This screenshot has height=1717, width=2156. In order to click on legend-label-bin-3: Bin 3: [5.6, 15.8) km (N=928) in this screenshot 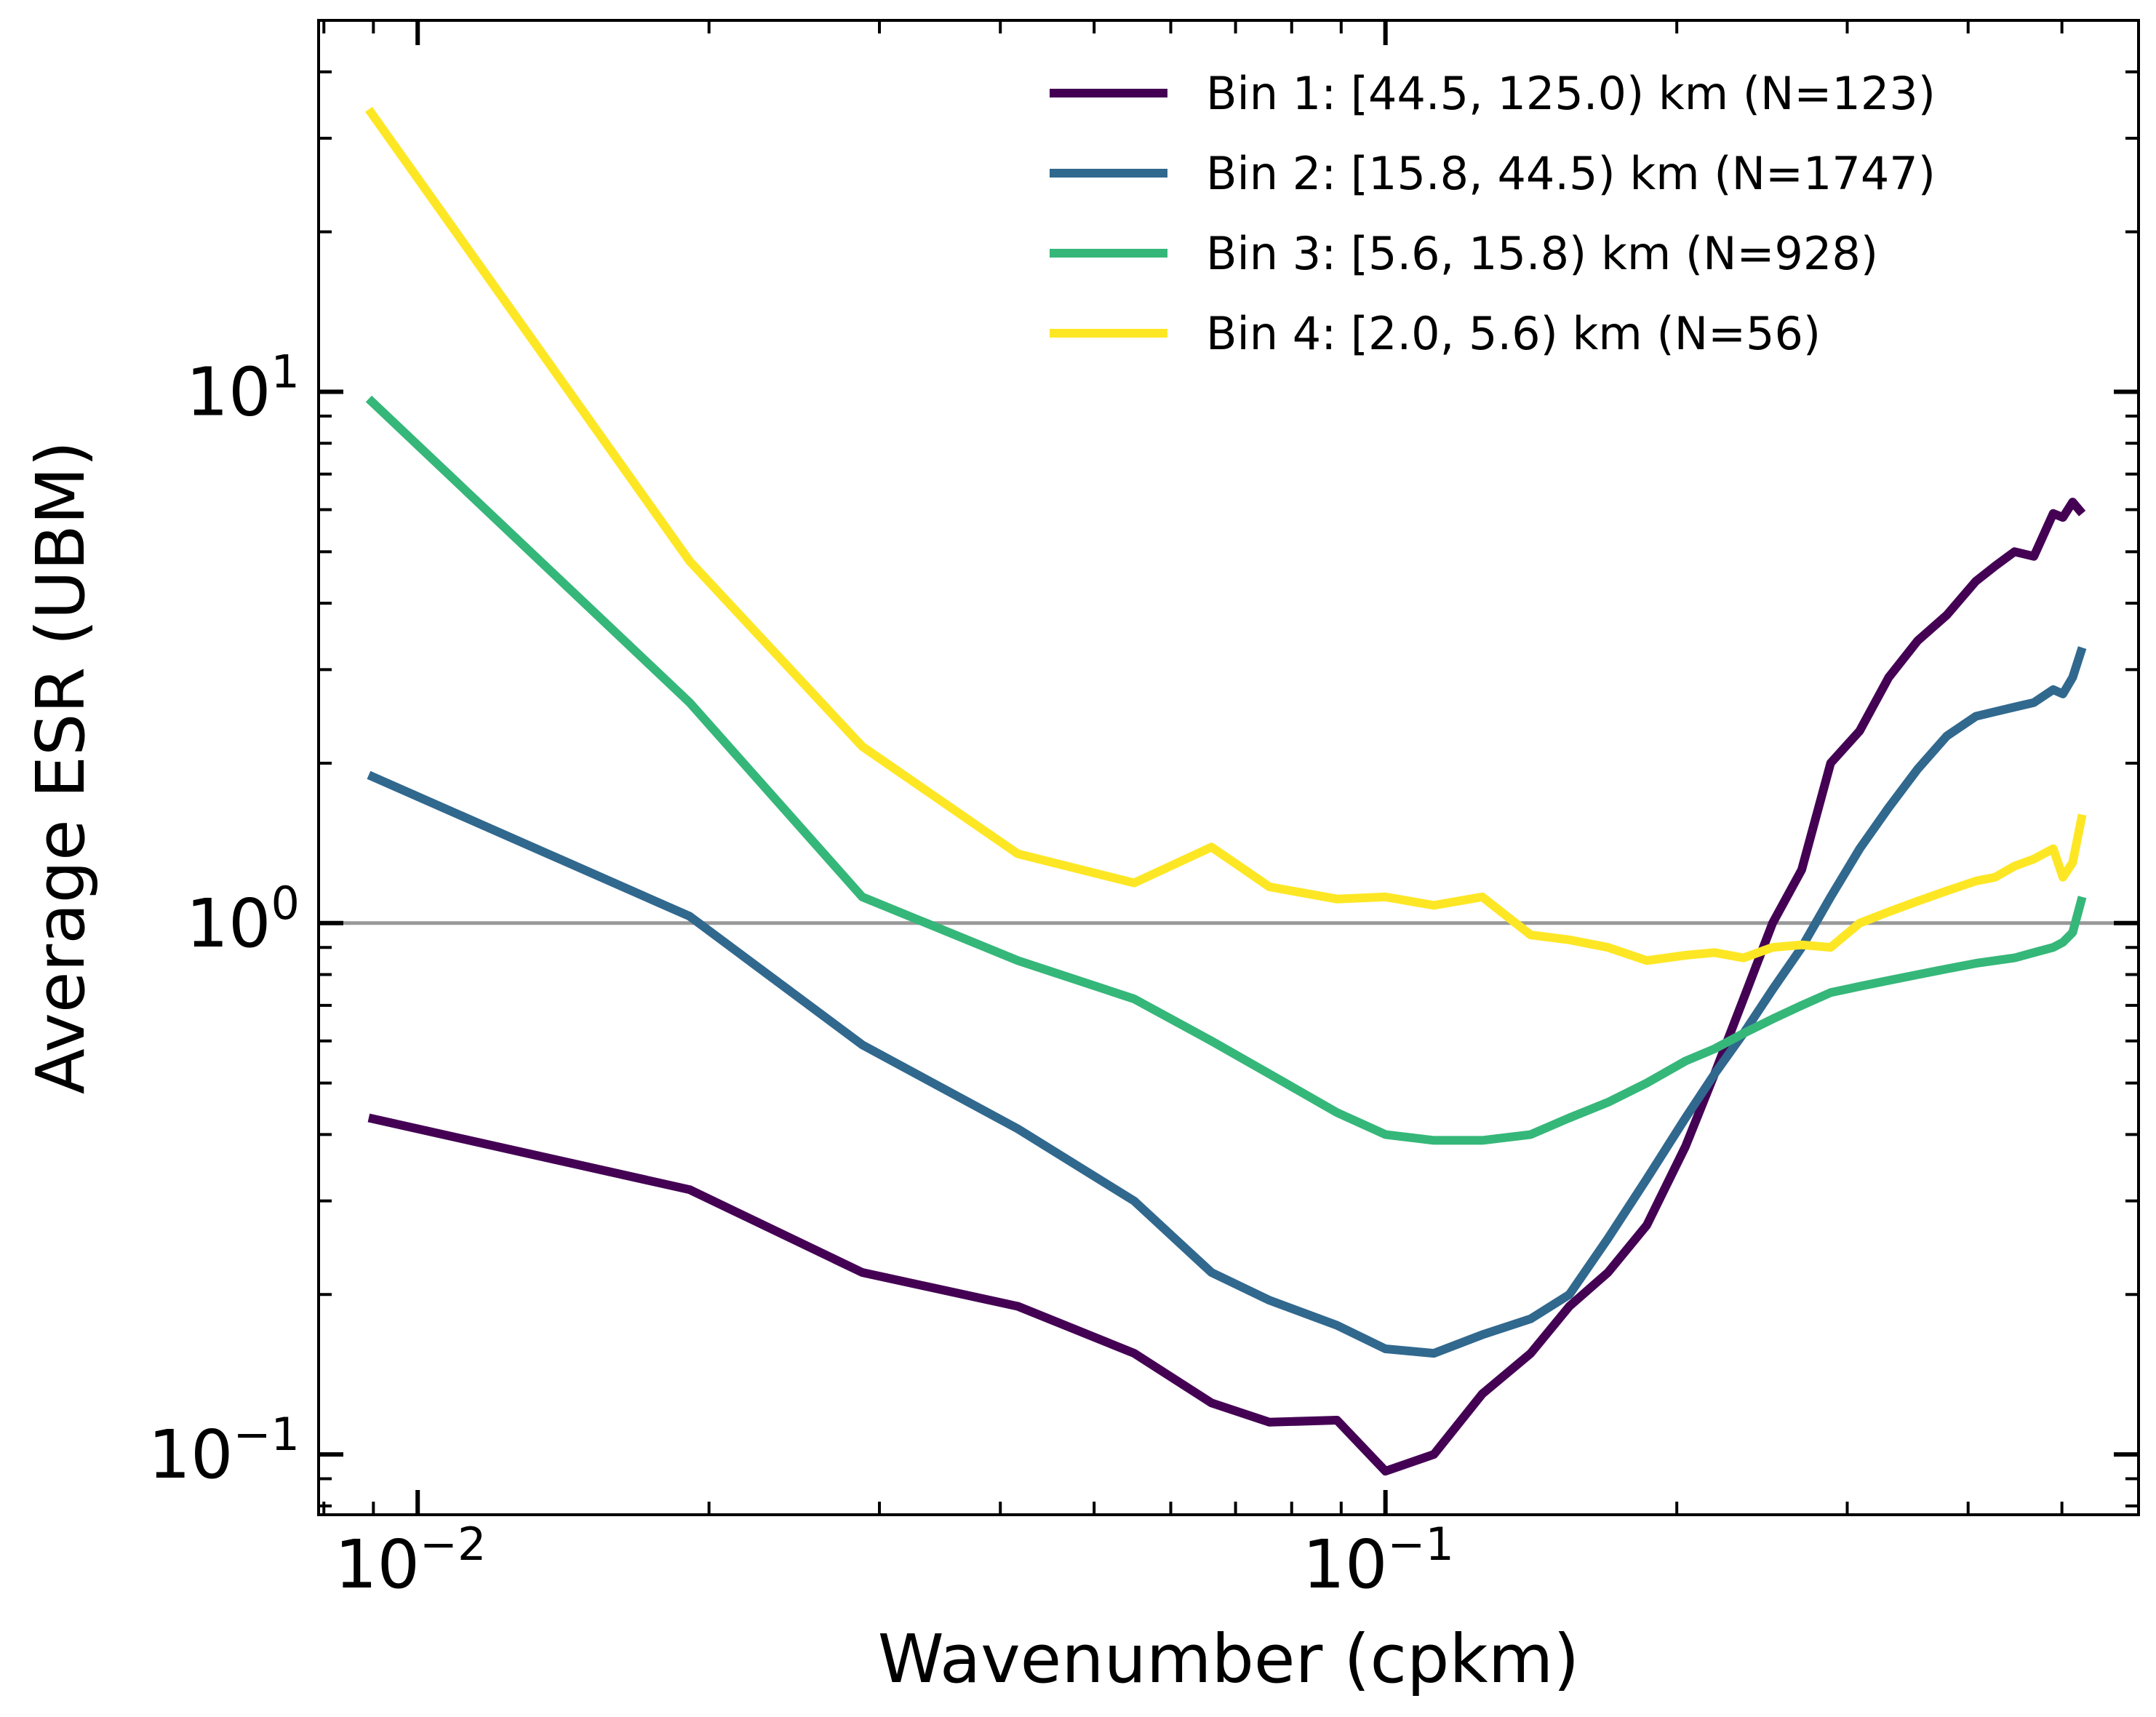, I will do `click(1542, 253)`.